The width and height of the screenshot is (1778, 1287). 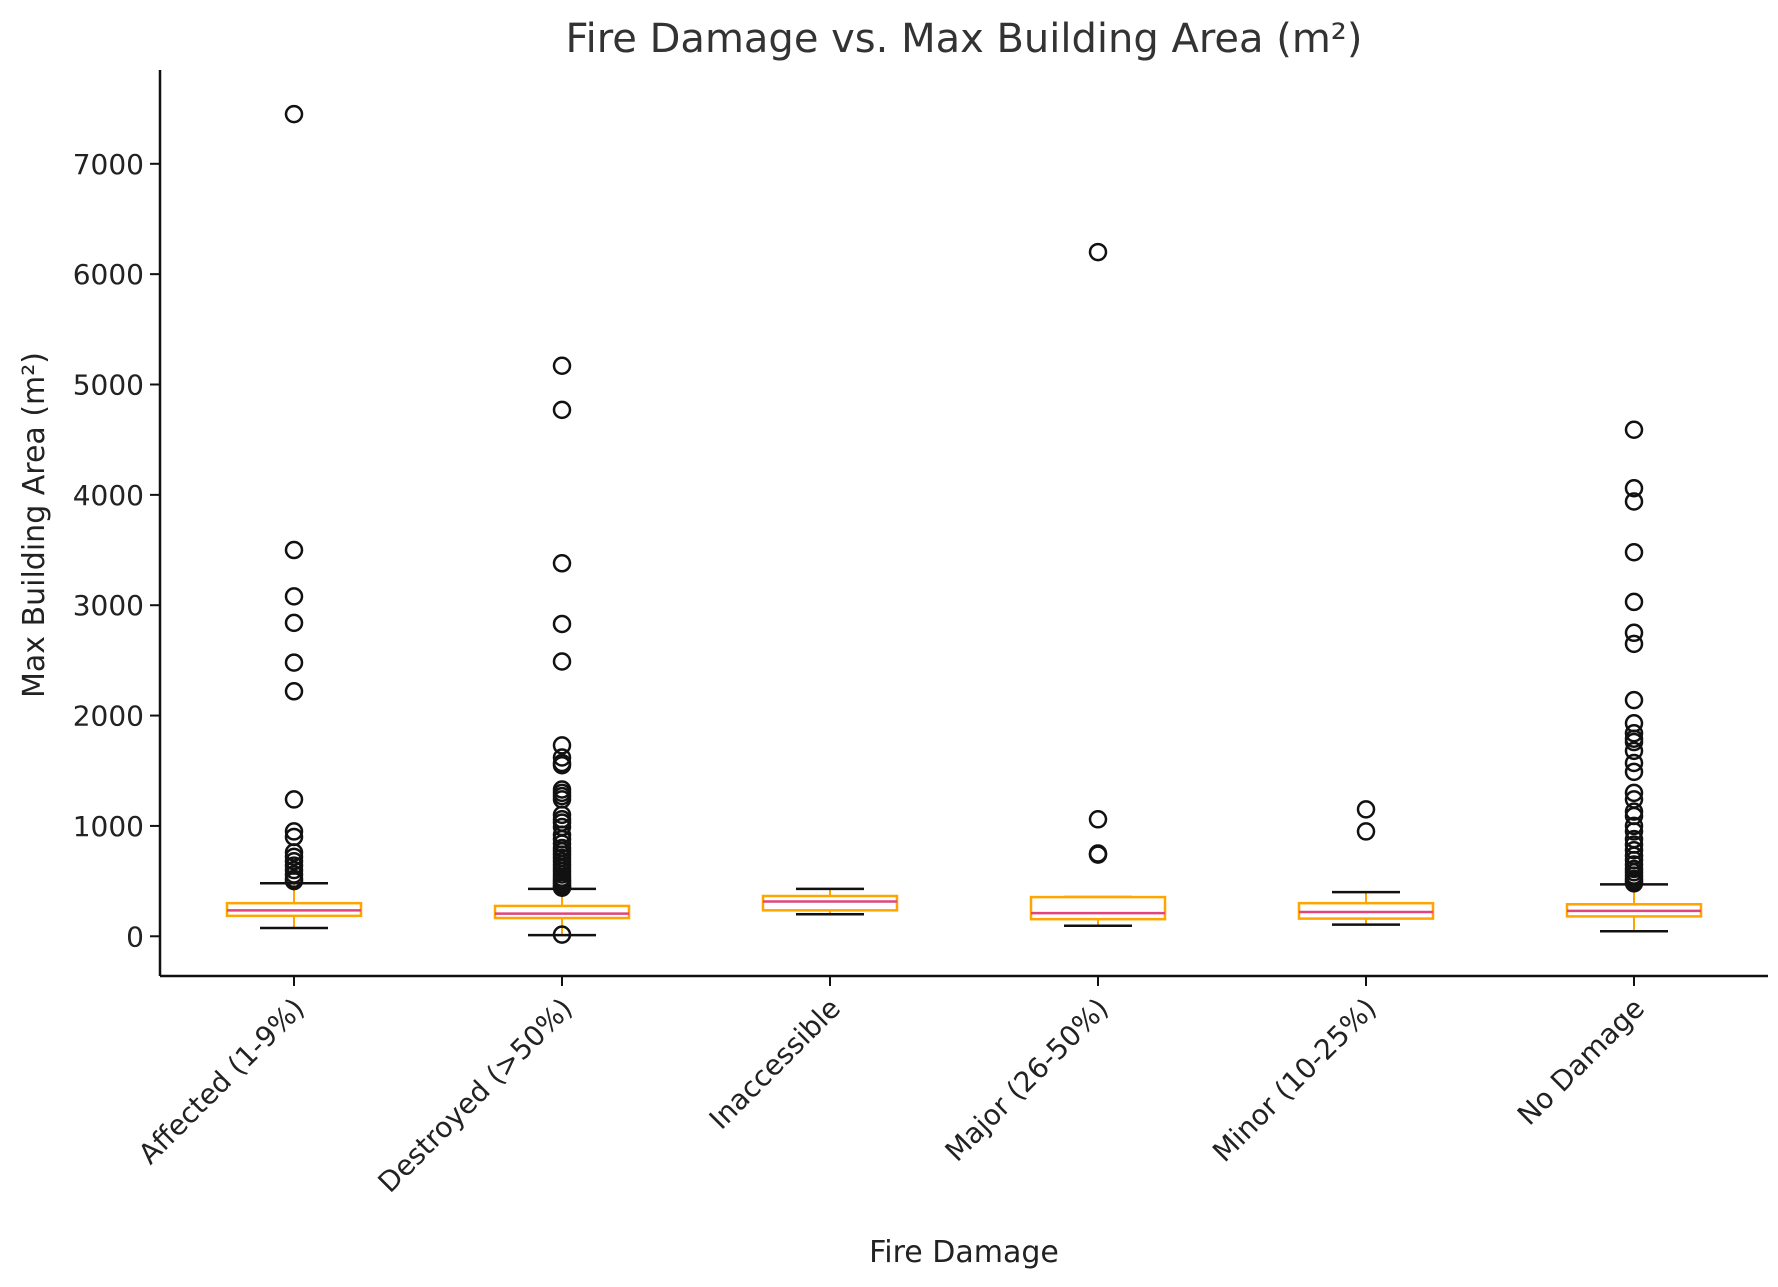 What do you see at coordinates (108, 716) in the screenshot?
I see `y-tick-label: 2000` at bounding box center [108, 716].